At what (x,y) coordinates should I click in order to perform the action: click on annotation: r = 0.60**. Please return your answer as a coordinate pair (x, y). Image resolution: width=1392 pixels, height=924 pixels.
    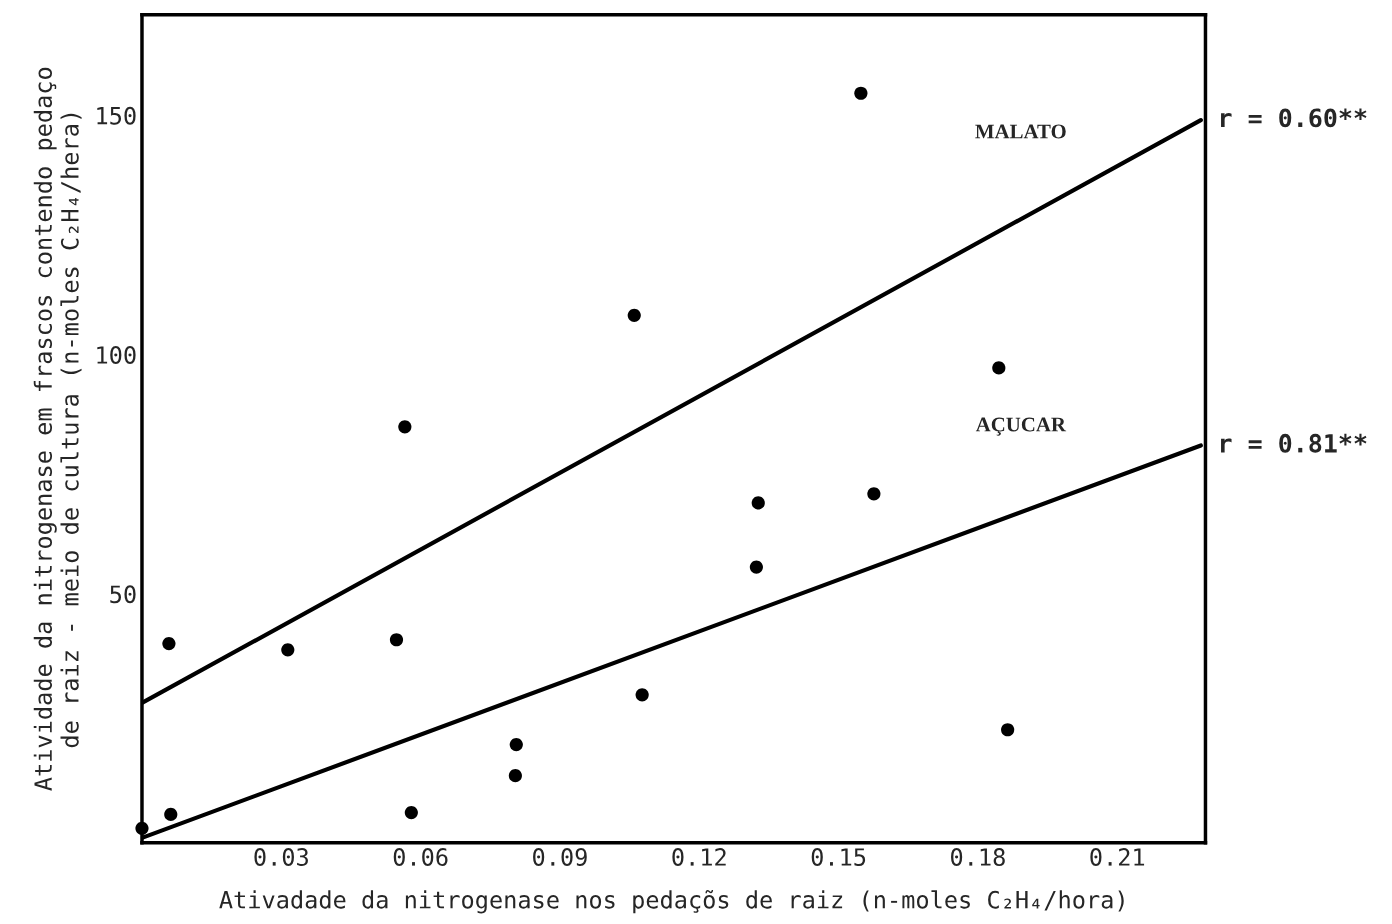
    Looking at the image, I should click on (1294, 118).